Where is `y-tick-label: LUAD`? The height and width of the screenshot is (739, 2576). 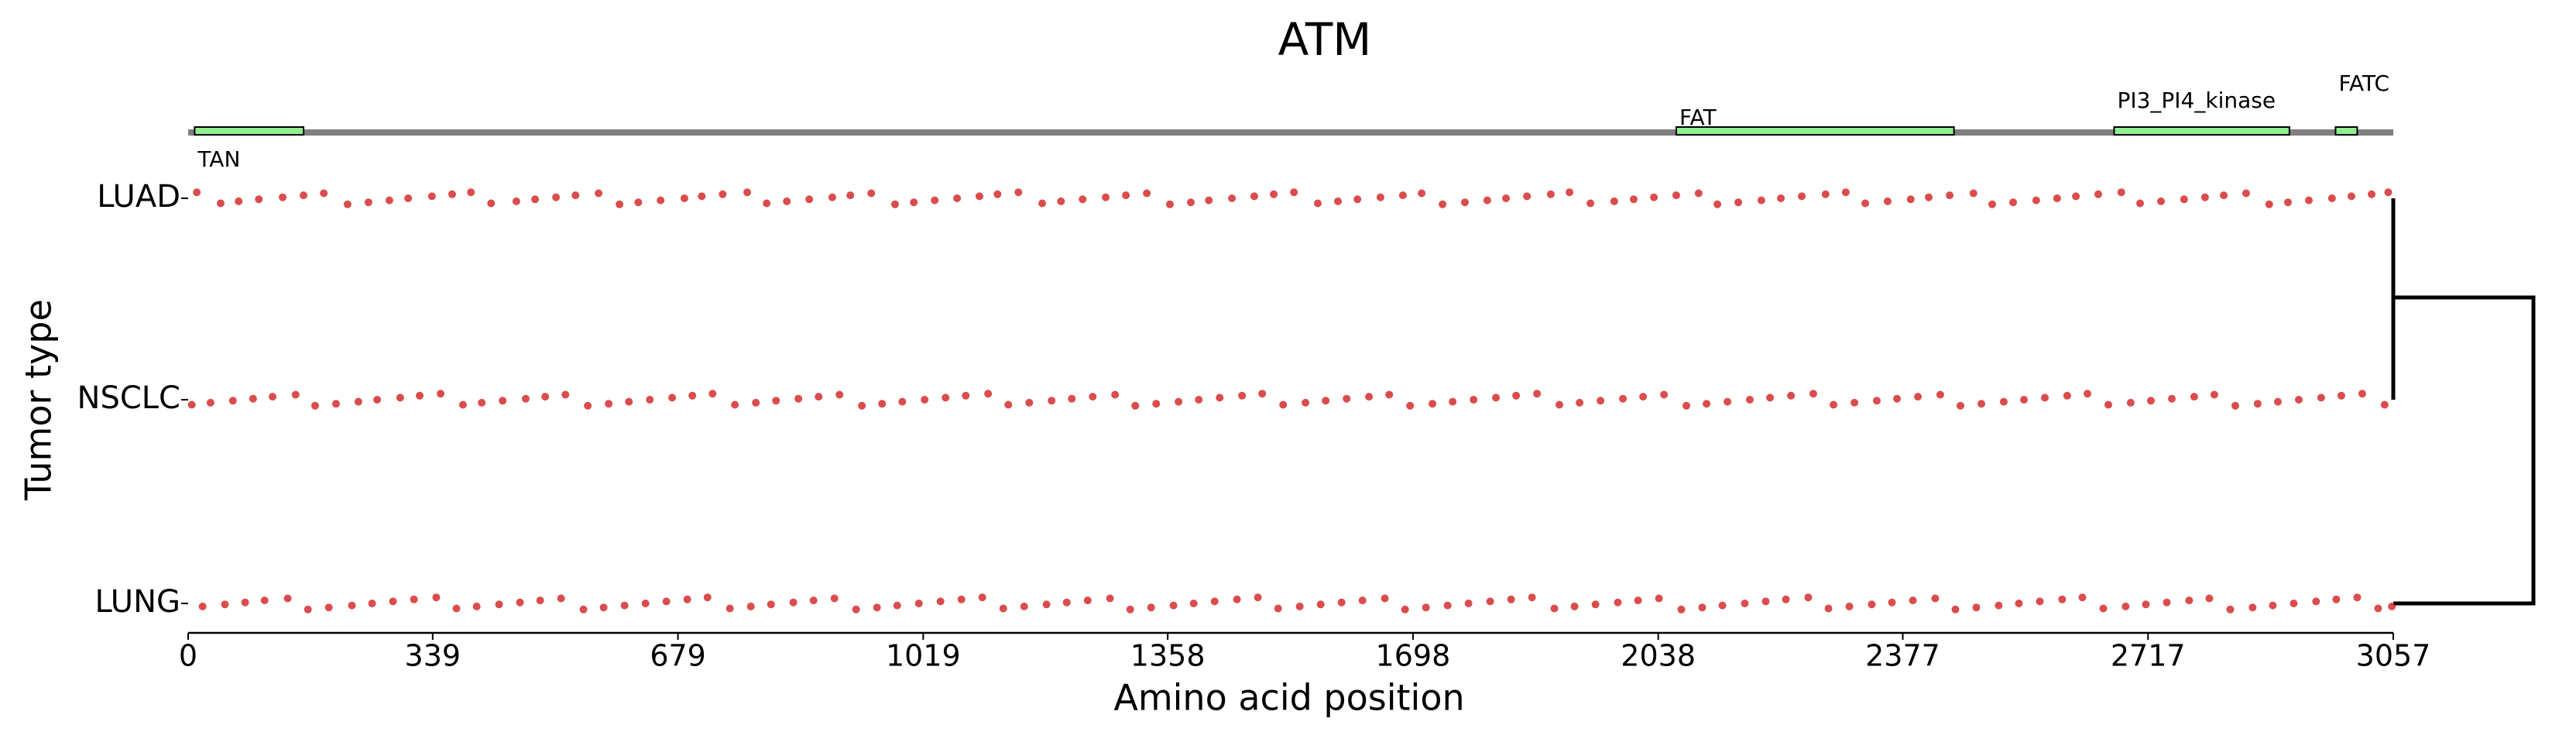 y-tick-label: LUAD is located at coordinates (138, 197).